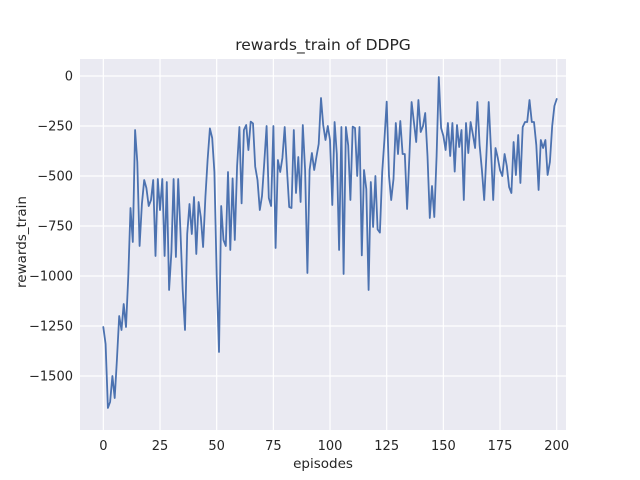  I want to click on y-tick-label: −500, so click(55, 177).